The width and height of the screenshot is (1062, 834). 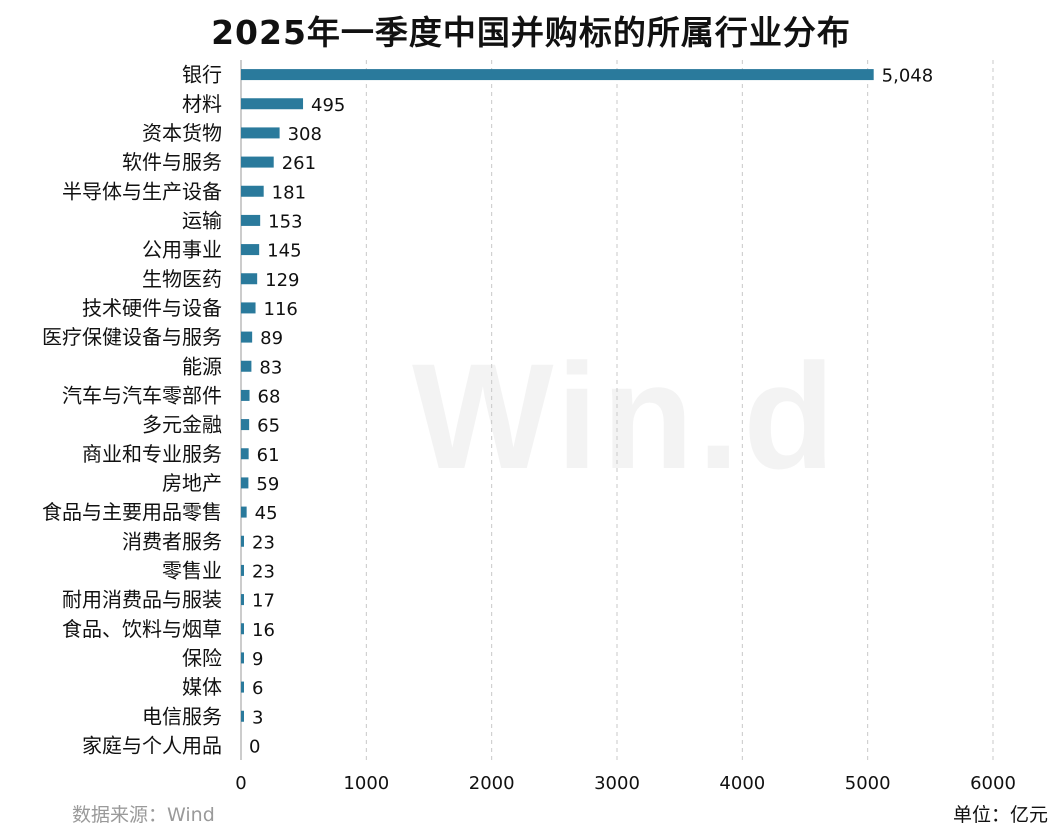 I want to click on x-tick-label: 6000, so click(x=993, y=783).